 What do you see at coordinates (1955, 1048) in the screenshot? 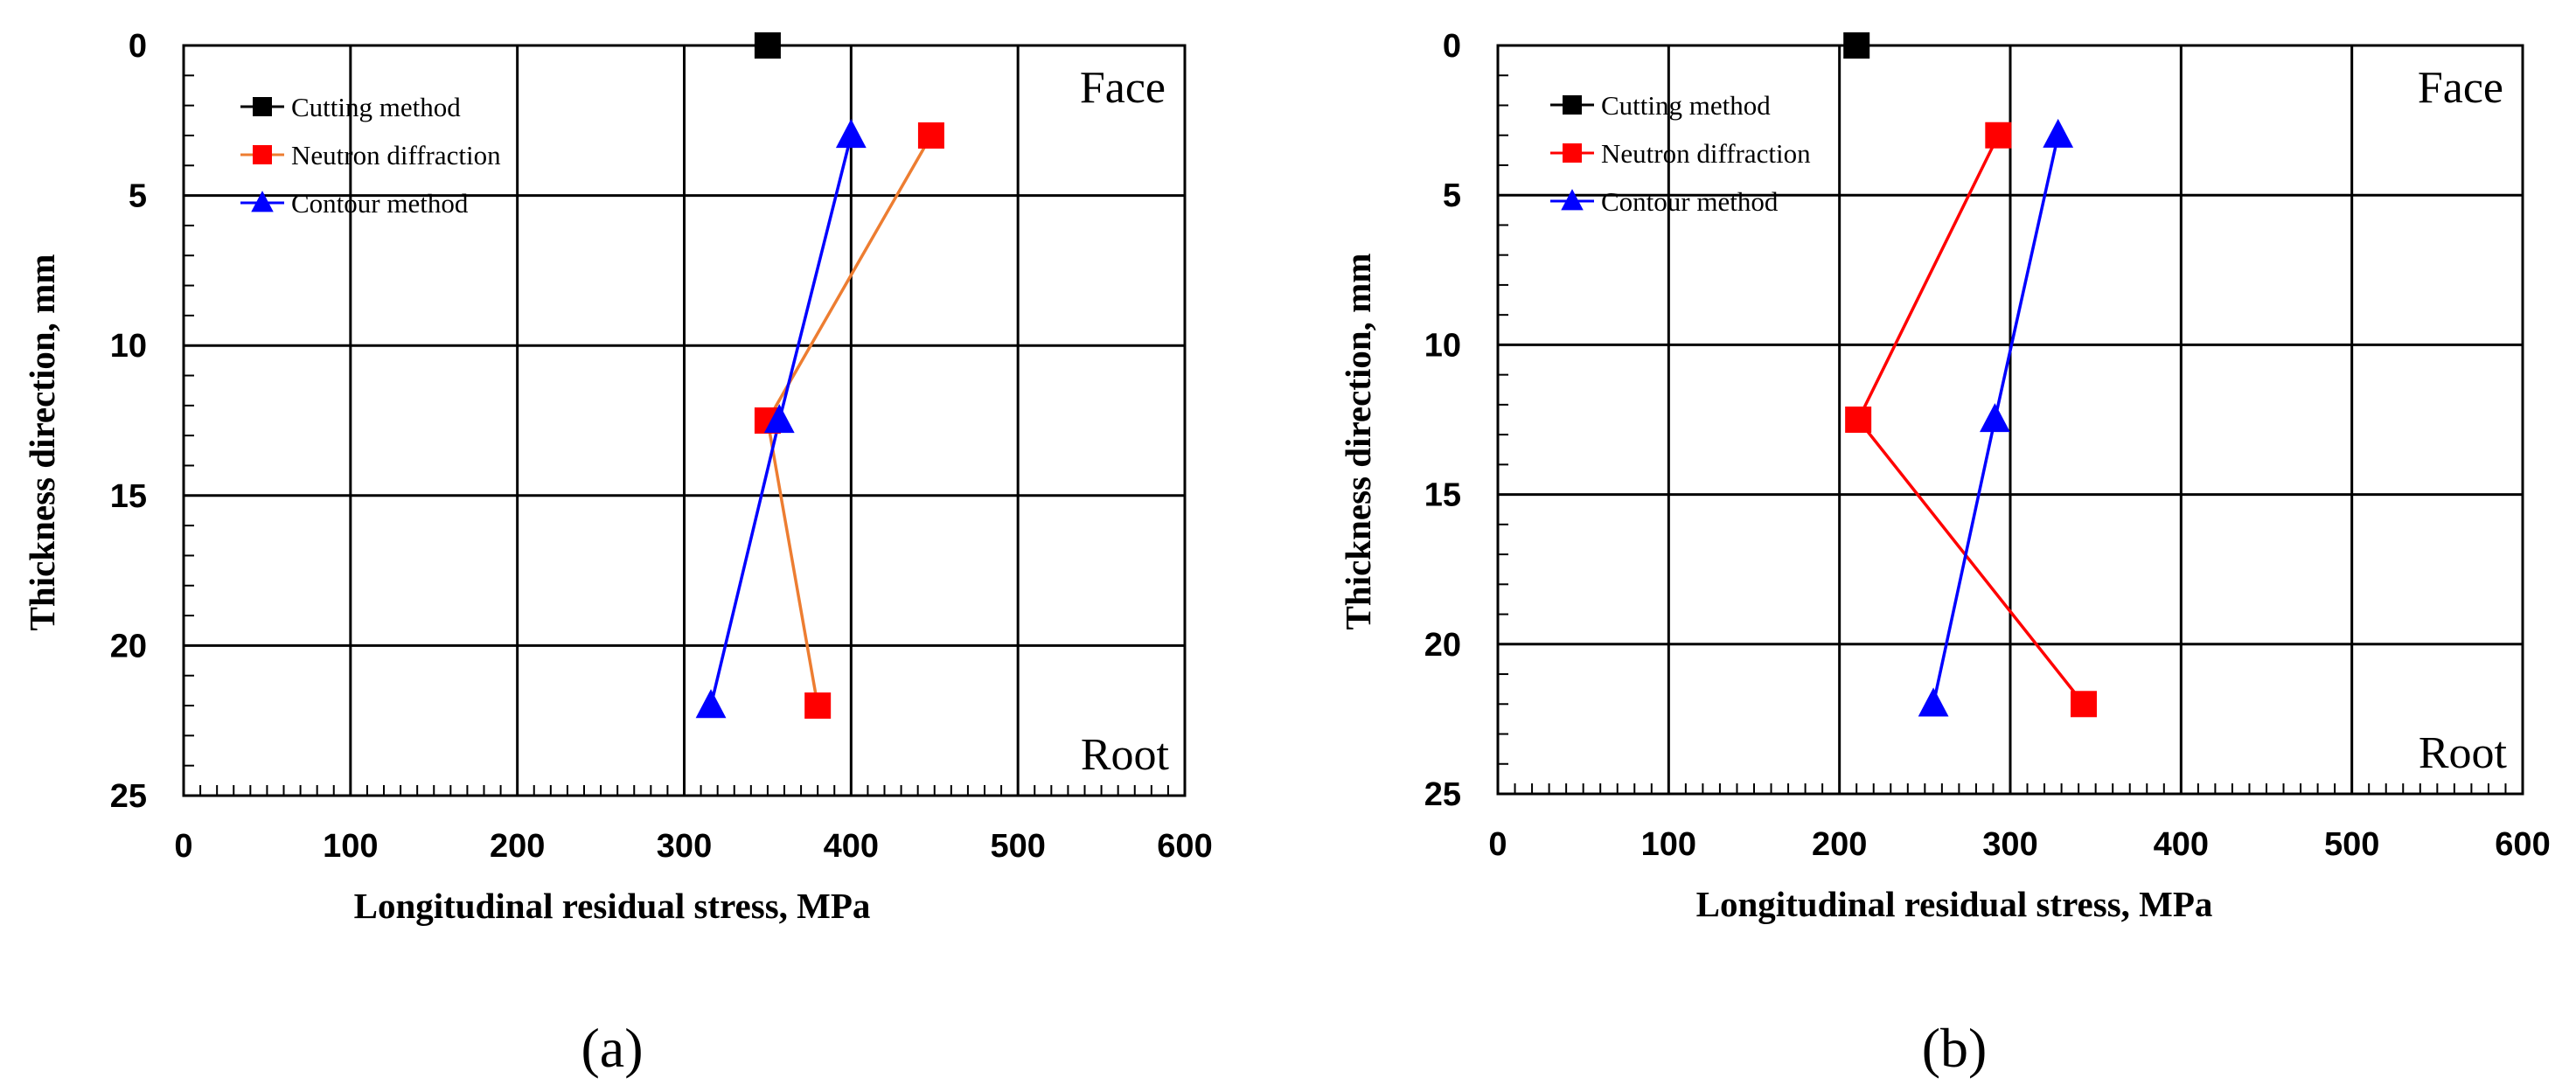
I see `panel-label: (b)` at bounding box center [1955, 1048].